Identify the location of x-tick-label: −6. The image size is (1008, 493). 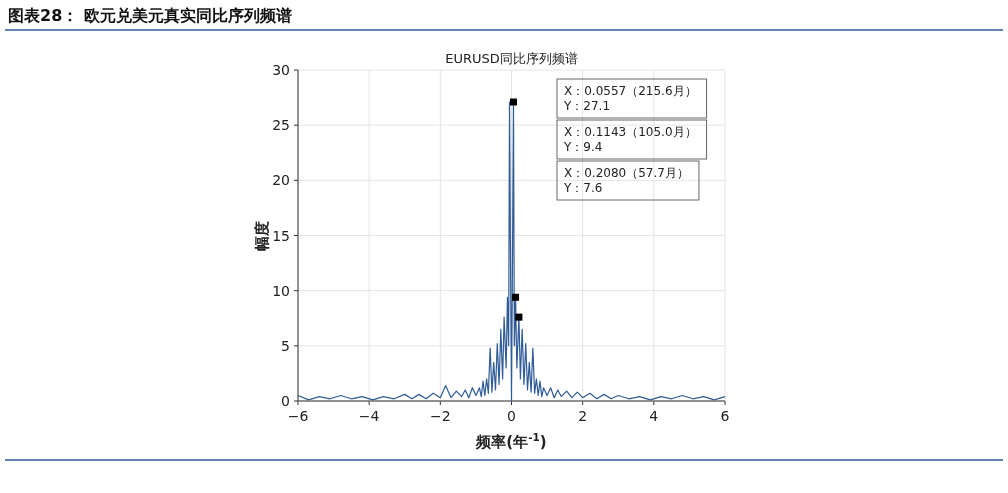
(298, 416).